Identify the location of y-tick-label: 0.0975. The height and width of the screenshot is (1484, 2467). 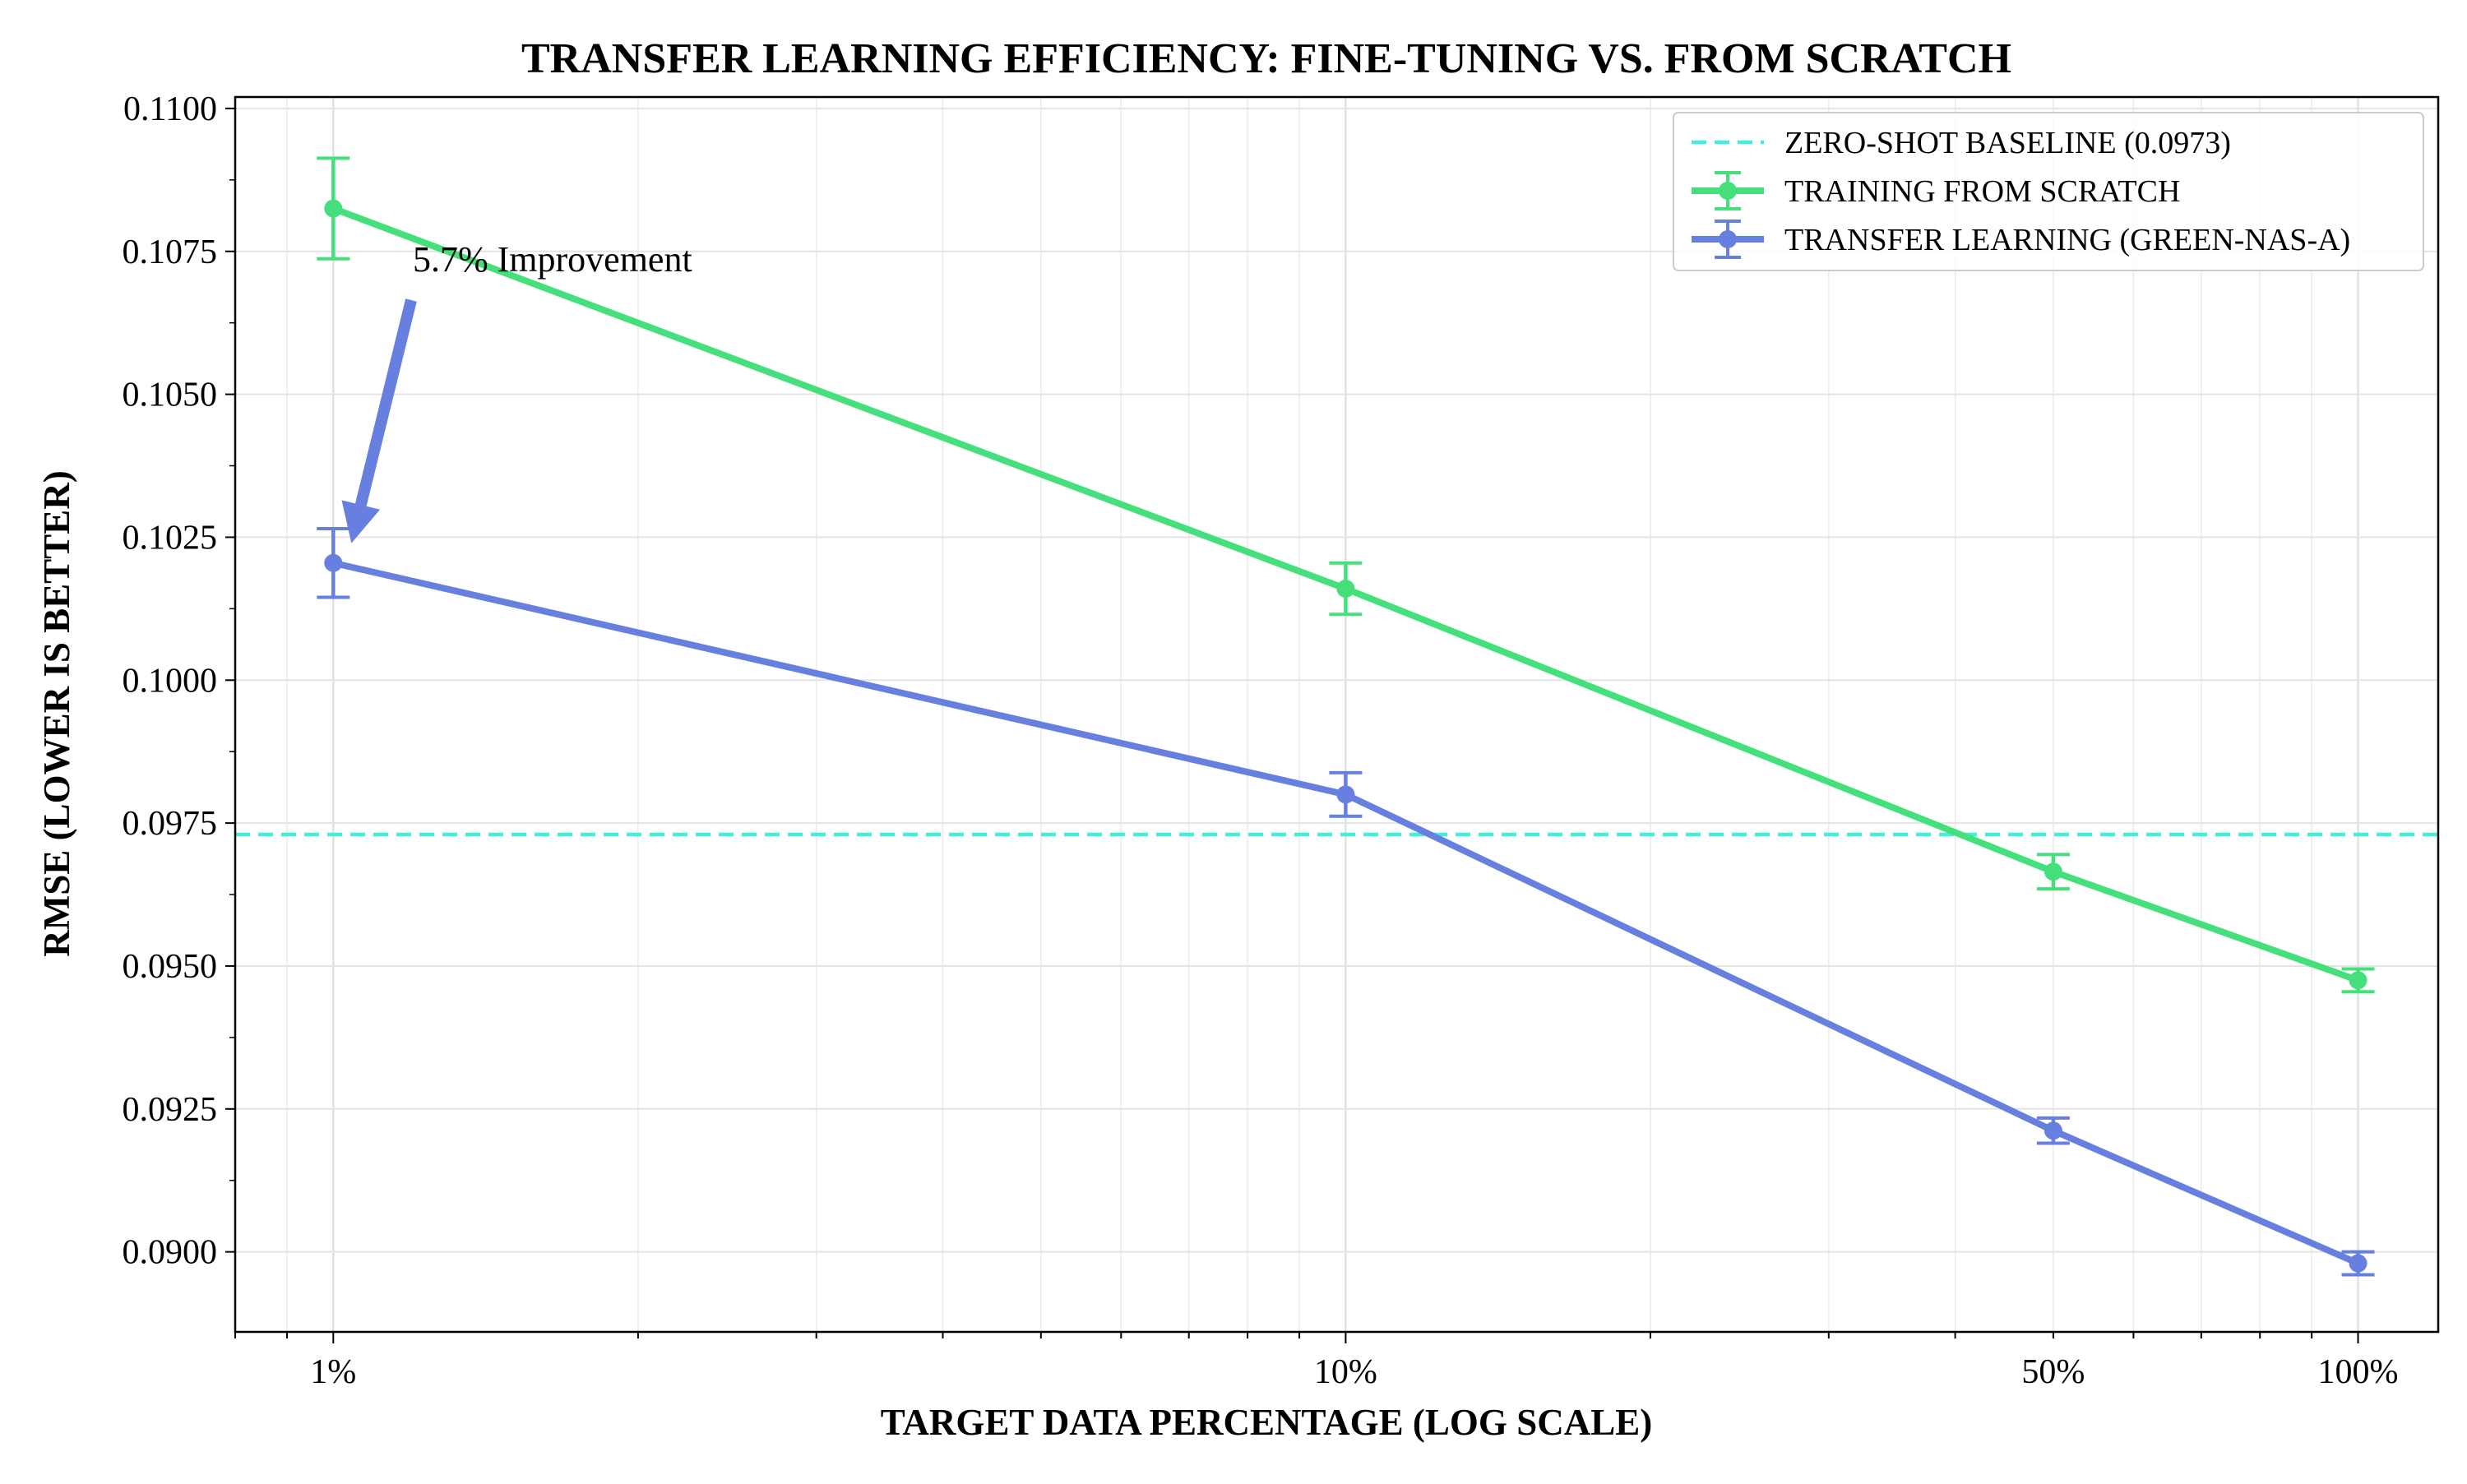
(171, 824).